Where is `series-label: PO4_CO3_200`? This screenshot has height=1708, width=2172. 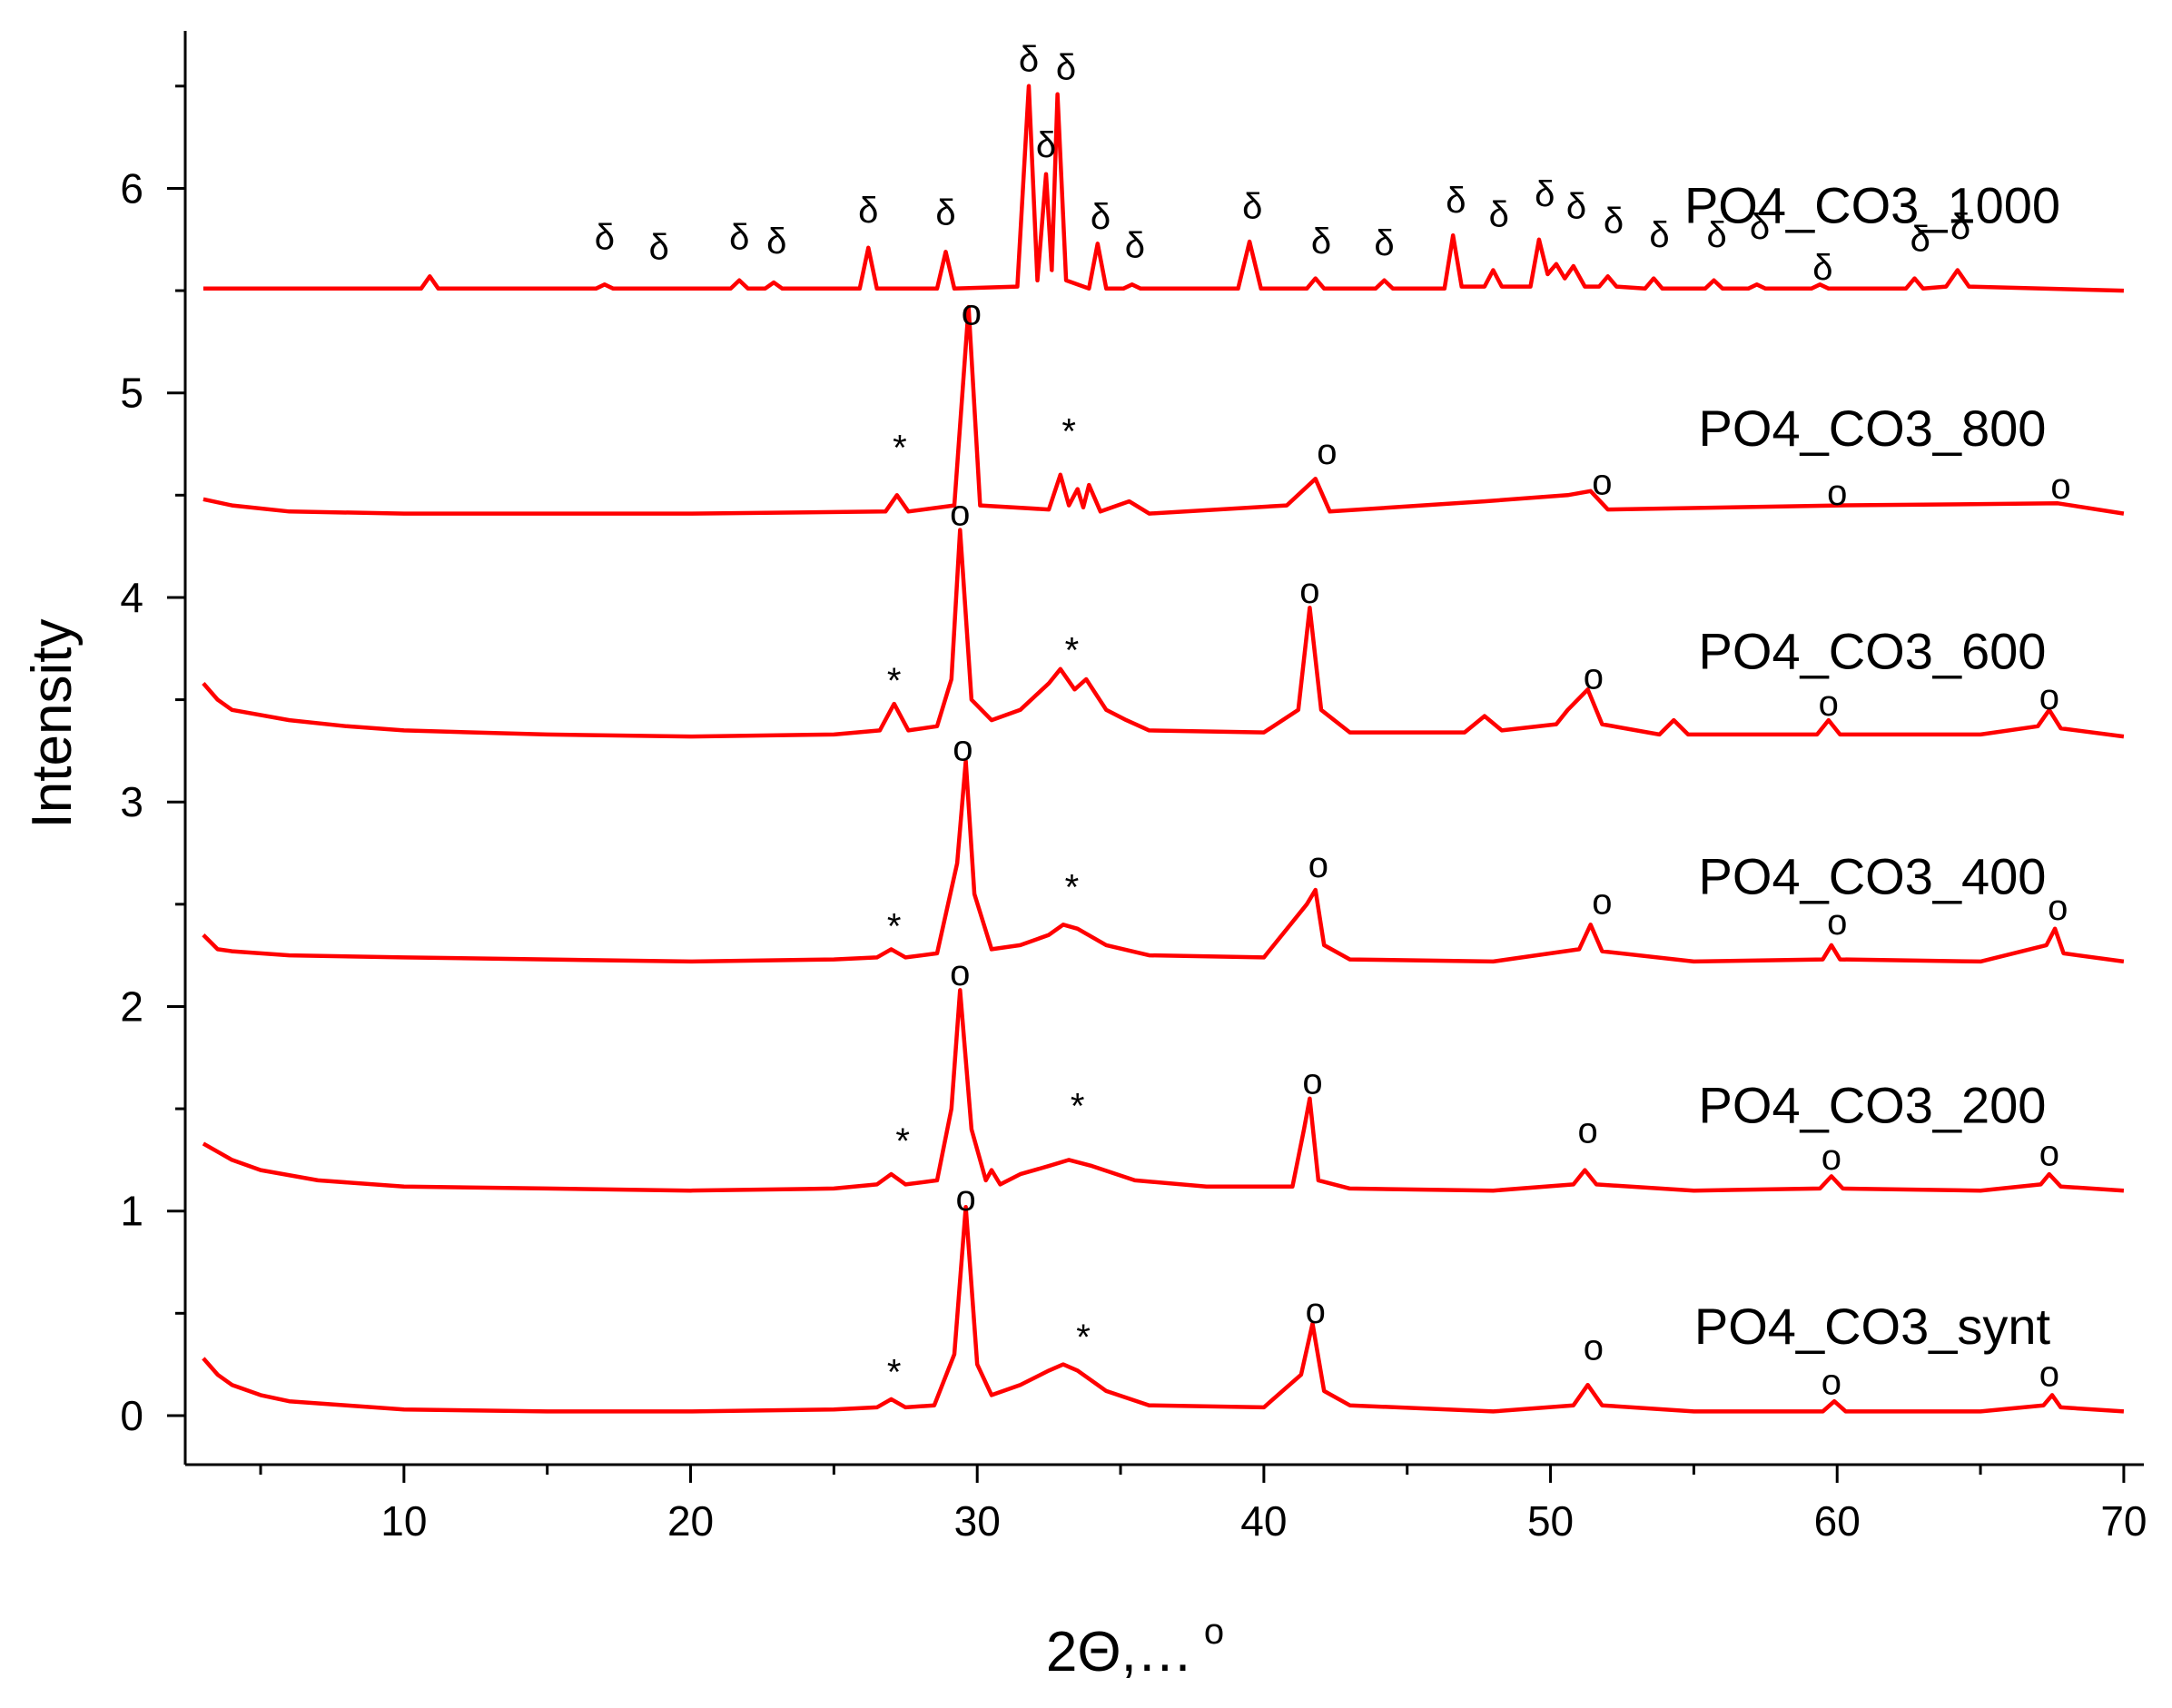 series-label: PO4_CO3_200 is located at coordinates (1873, 1105).